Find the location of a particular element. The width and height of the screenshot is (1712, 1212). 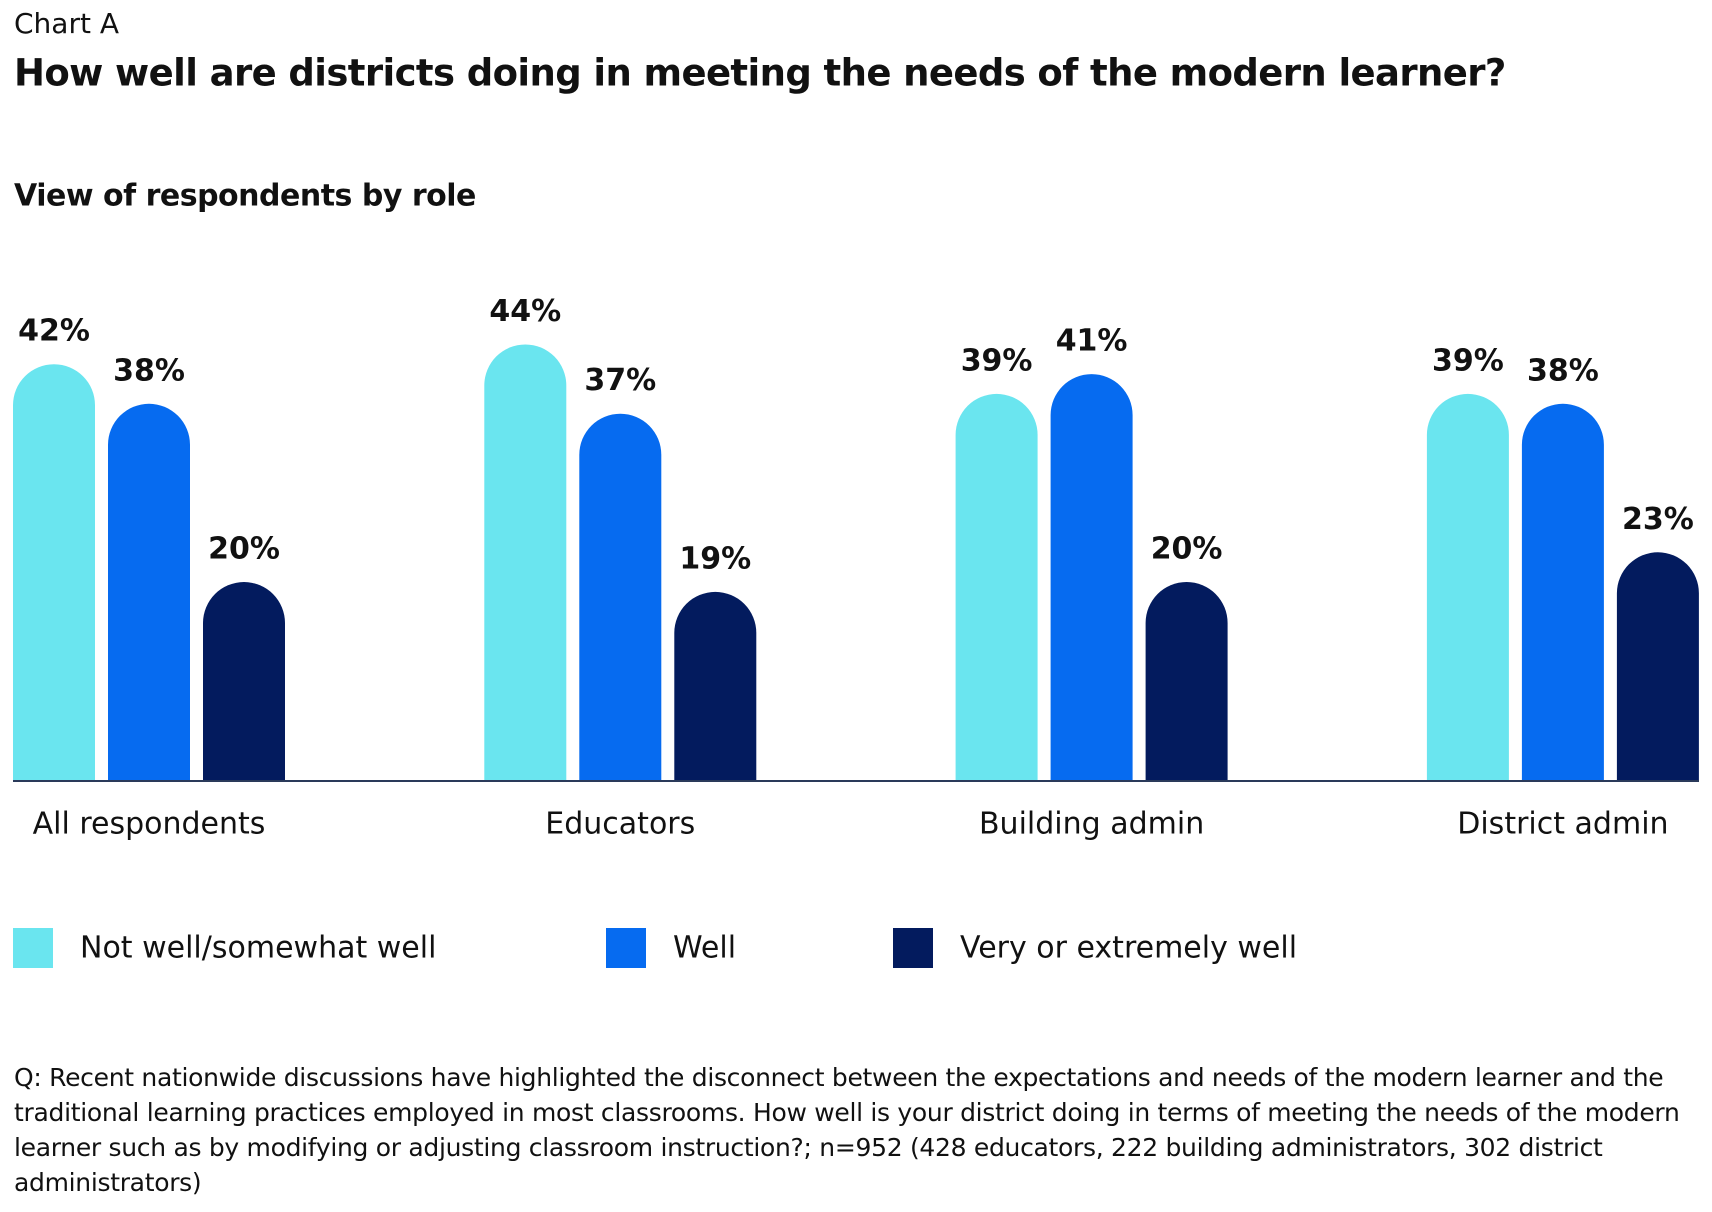

value-label: 44% is located at coordinates (525, 311).